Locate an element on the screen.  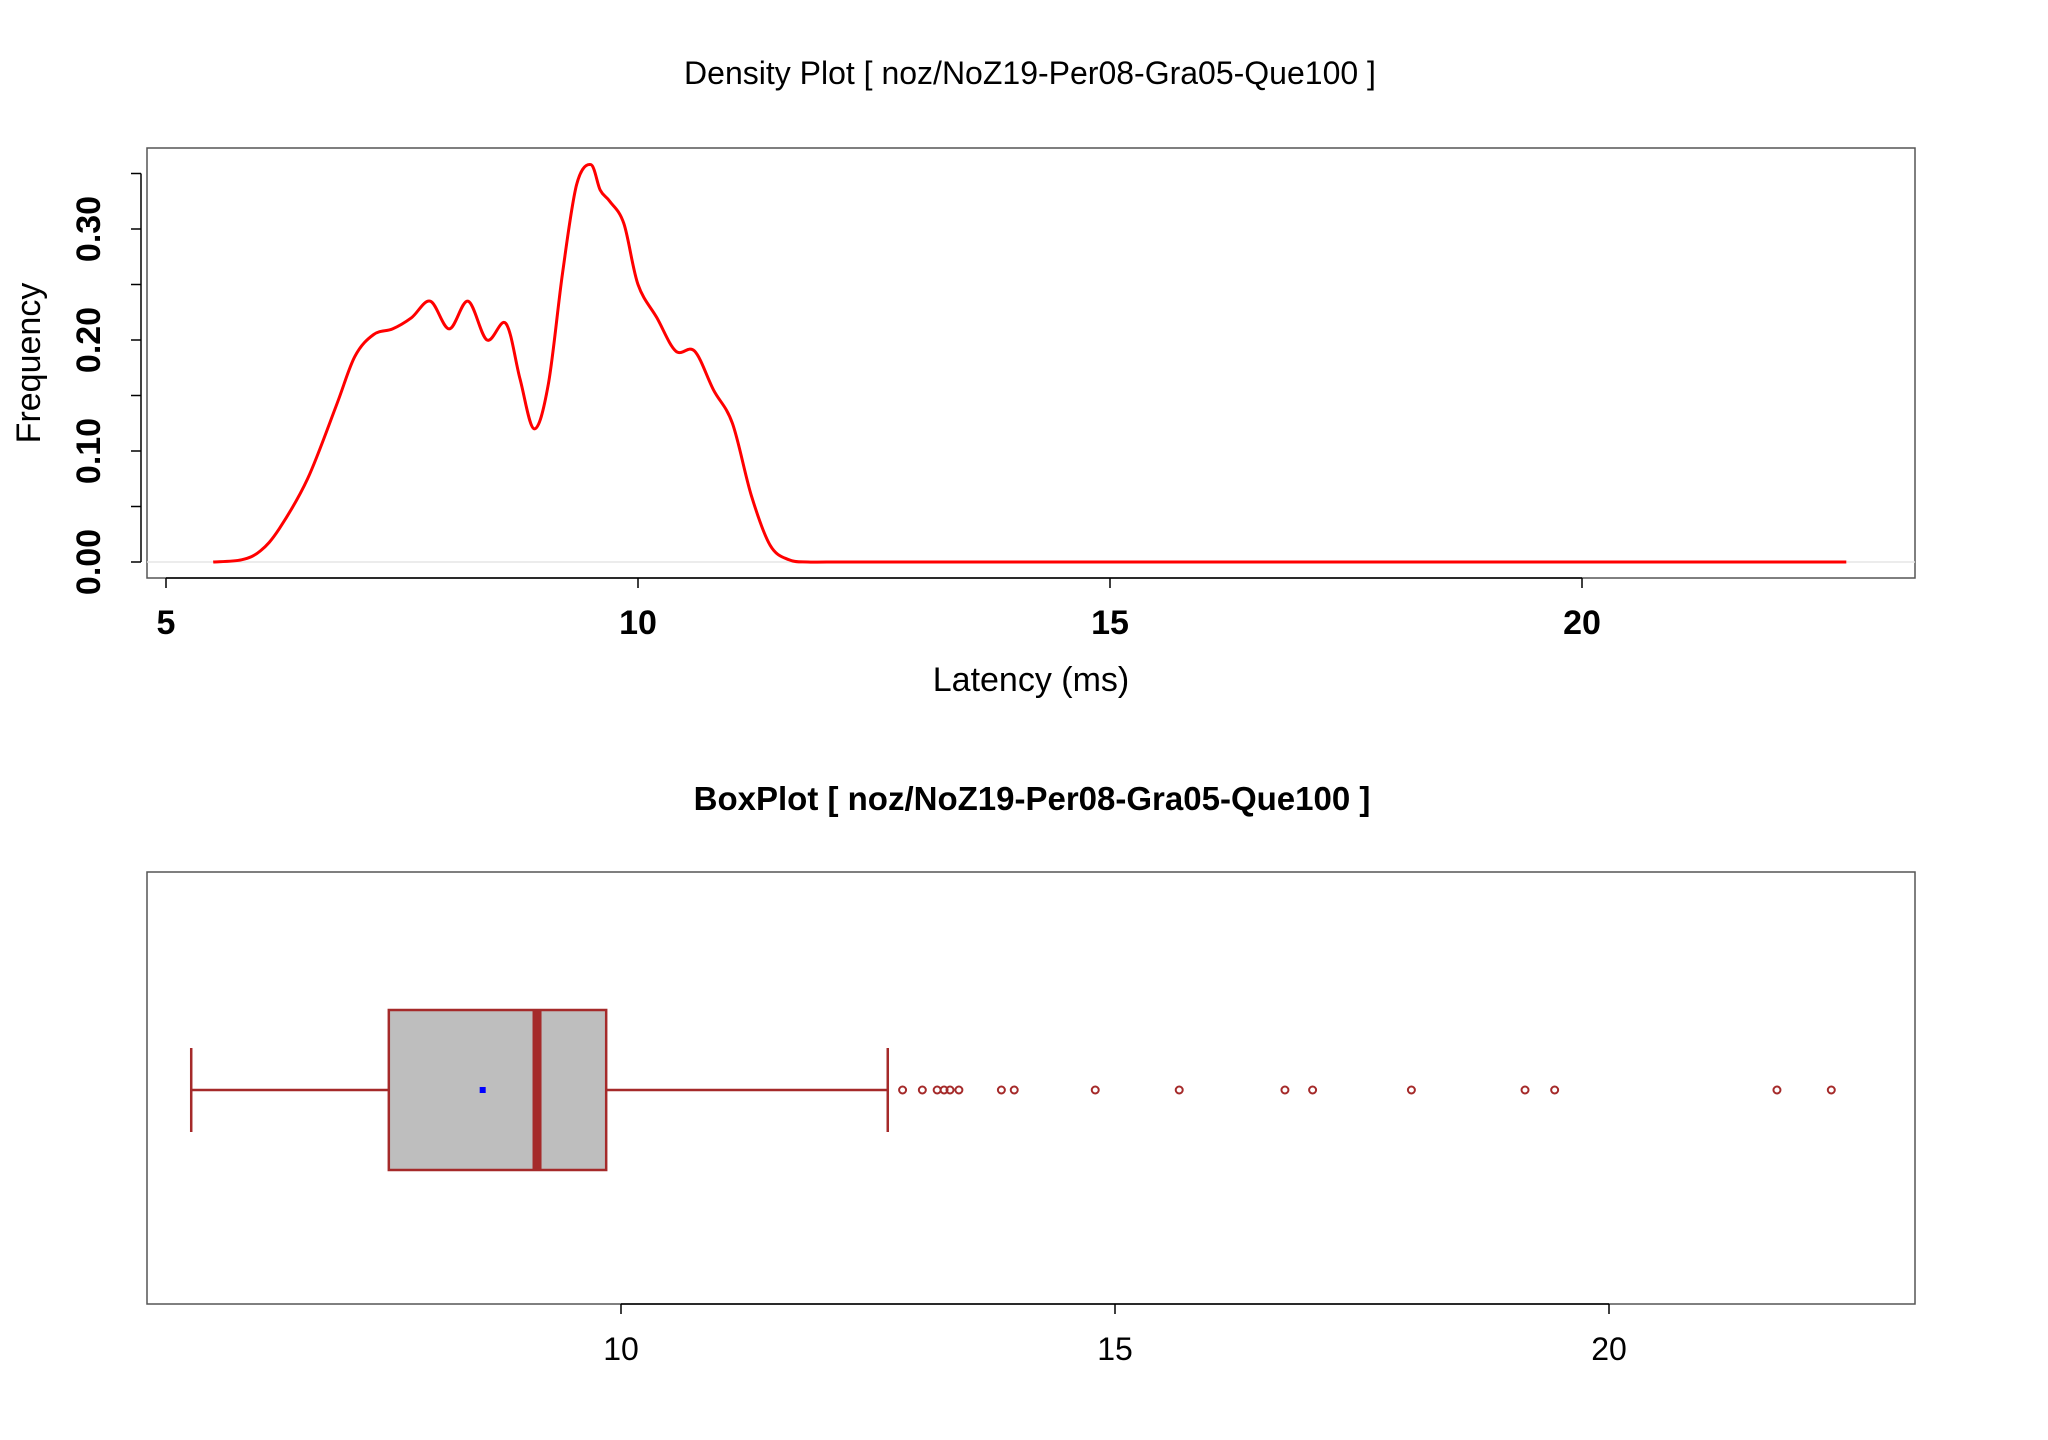
boxplot-mean-marker is located at coordinates (482, 1090).